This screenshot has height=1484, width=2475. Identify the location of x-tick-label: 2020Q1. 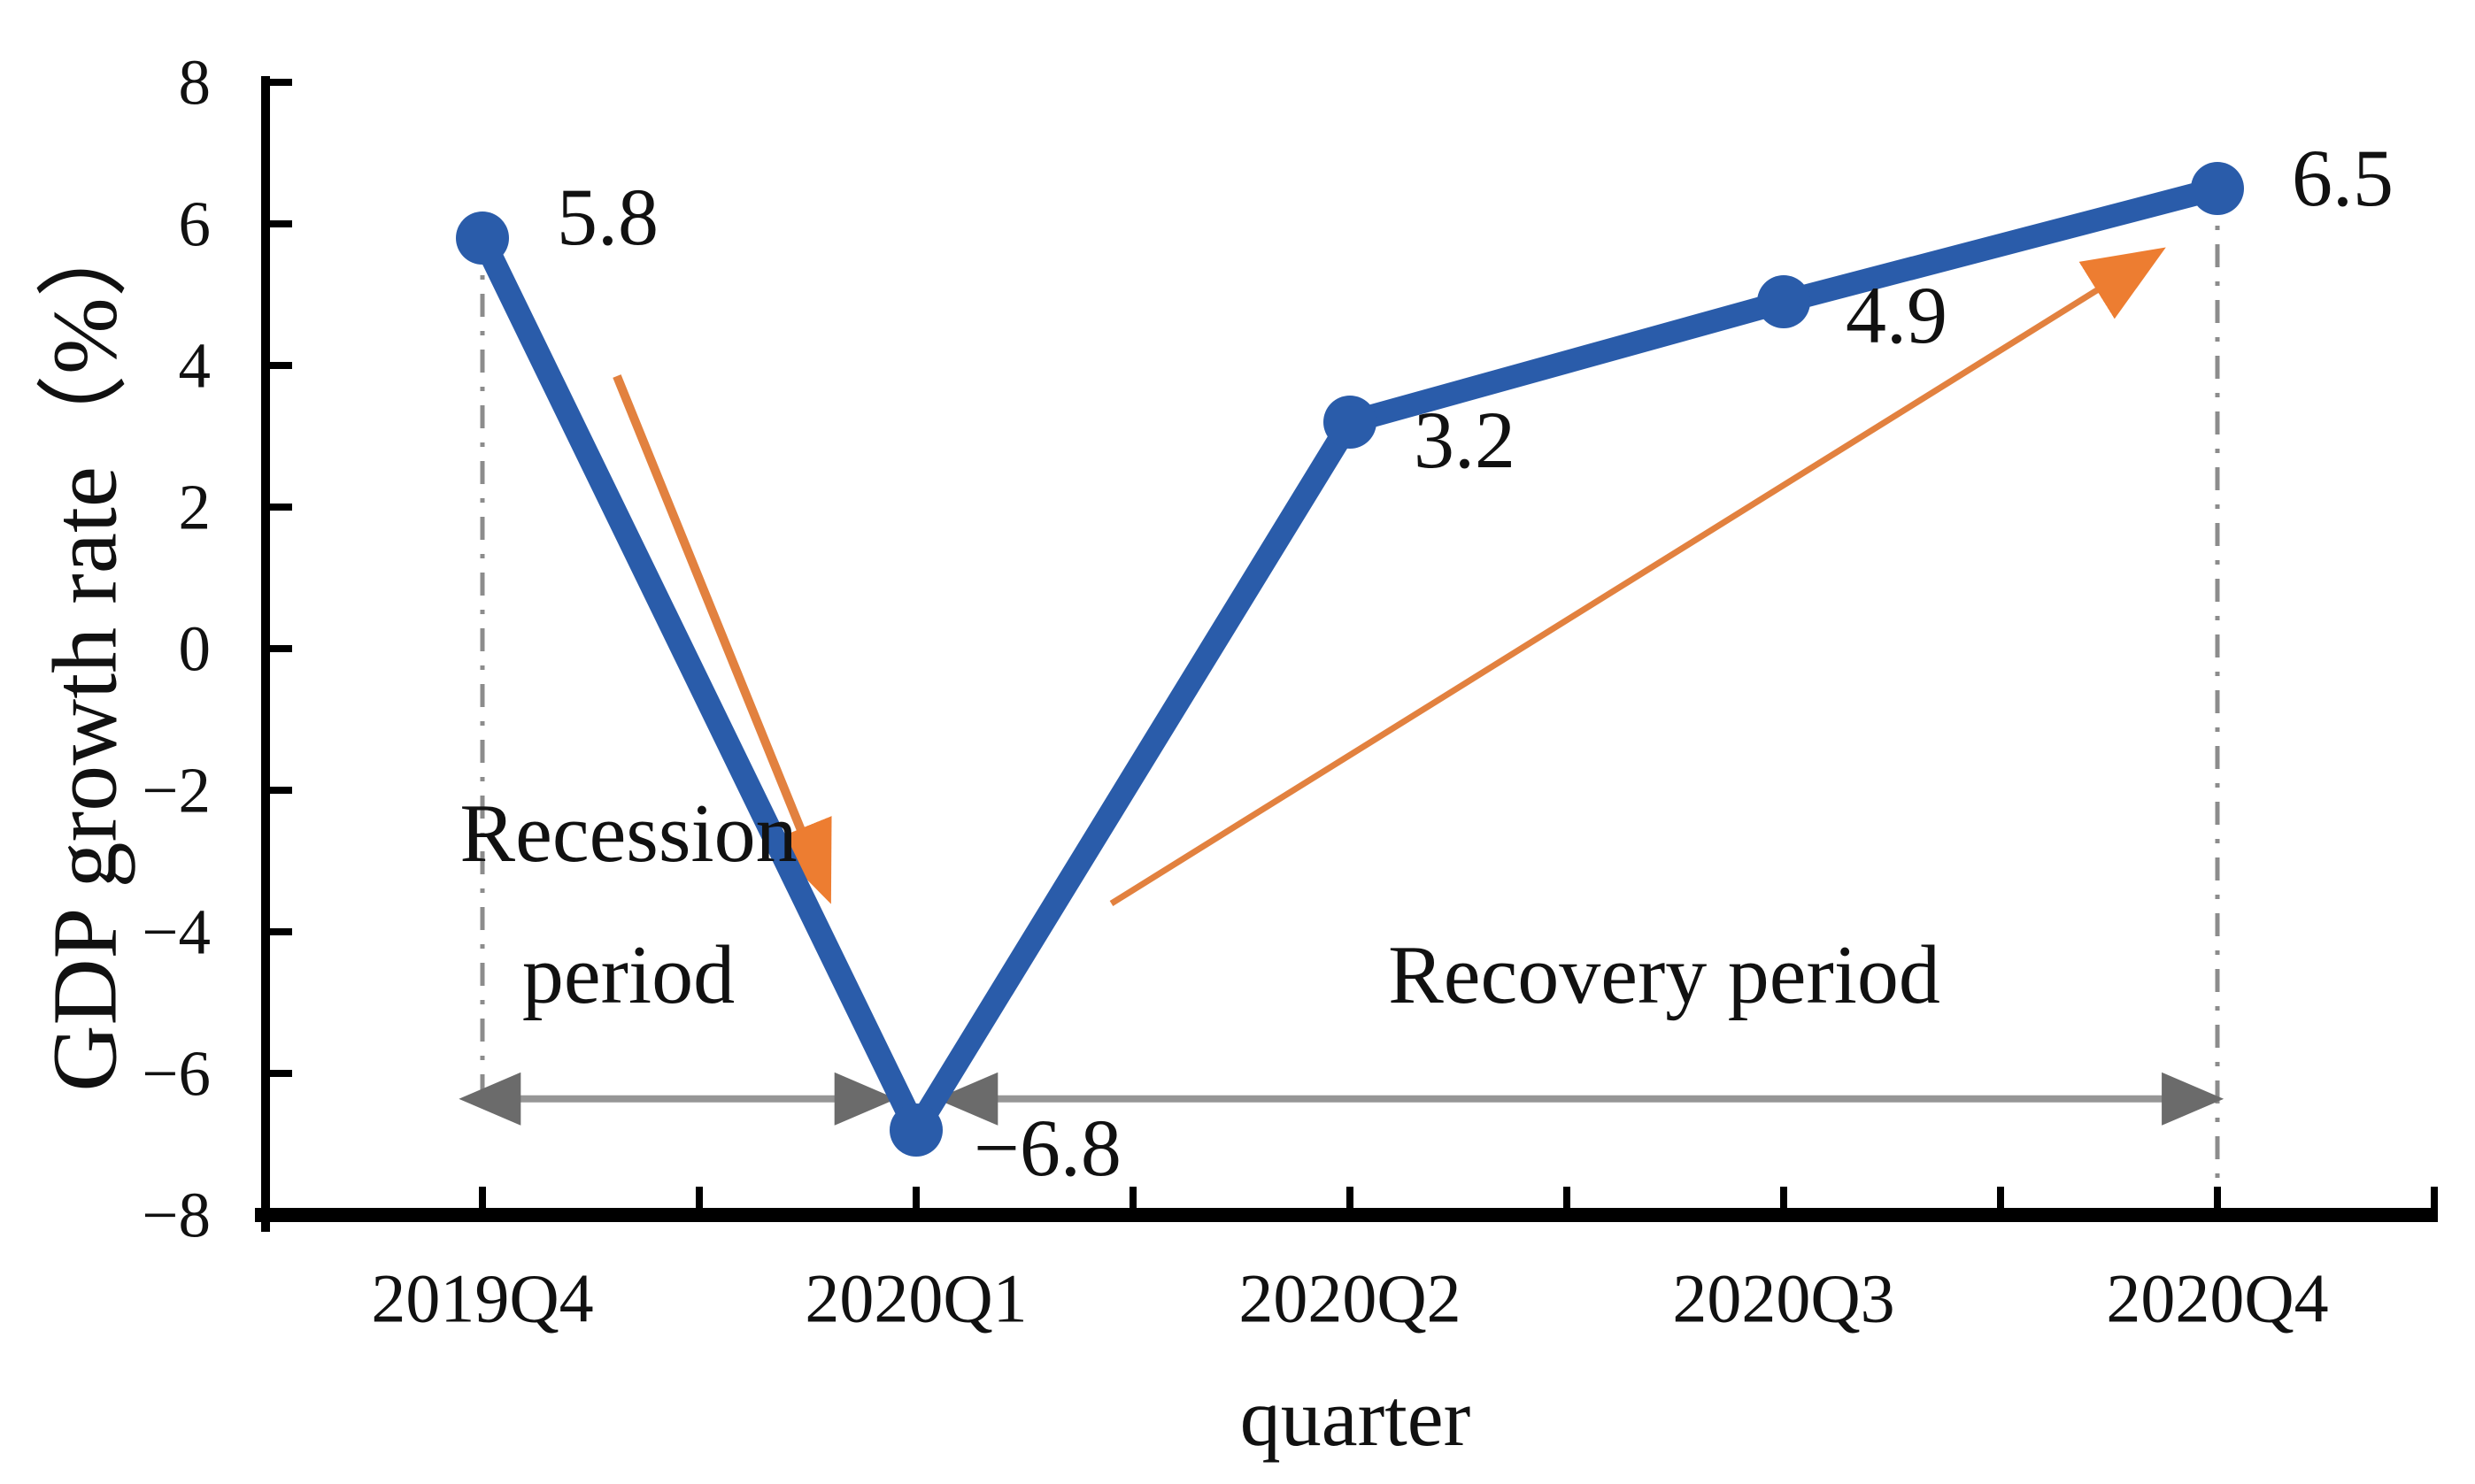
(916, 1298).